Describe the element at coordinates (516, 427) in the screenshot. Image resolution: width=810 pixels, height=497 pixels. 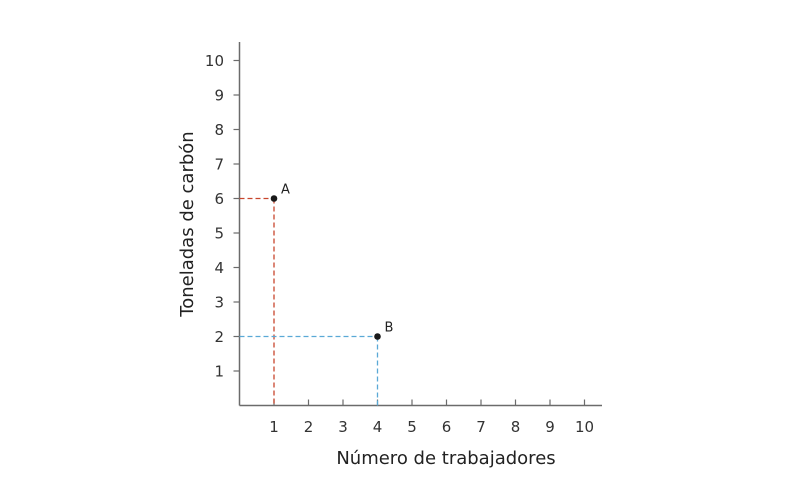
I see `x-tick-label: 8` at that location.